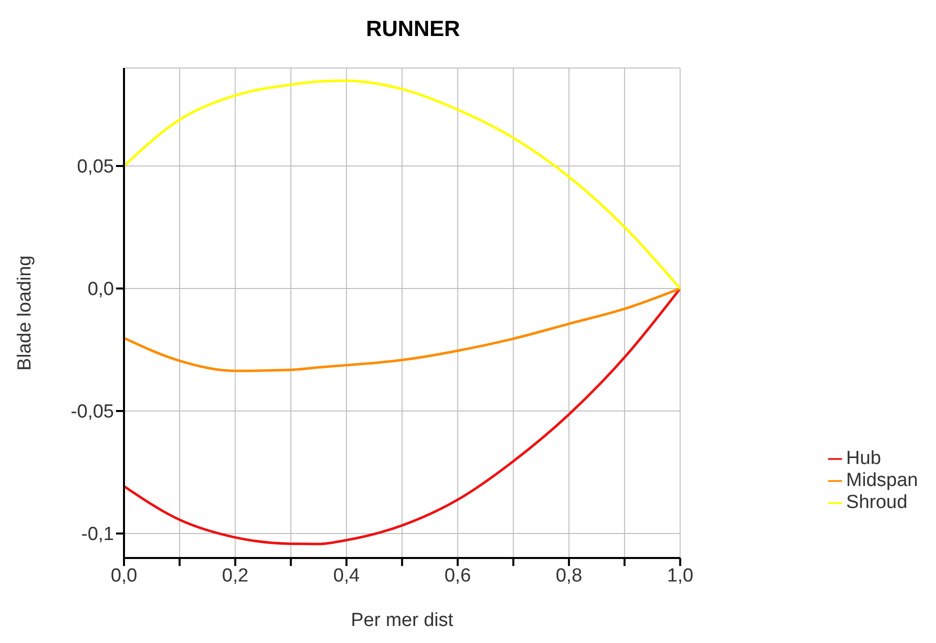 This screenshot has width=936, height=643. What do you see at coordinates (457, 575) in the screenshot?
I see `x-tick-label: 0,6` at bounding box center [457, 575].